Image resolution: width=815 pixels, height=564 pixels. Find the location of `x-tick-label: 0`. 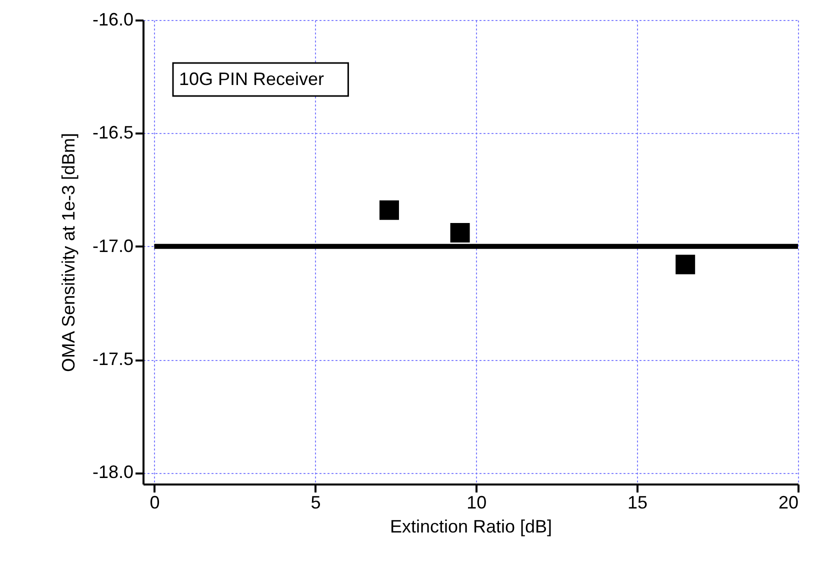

x-tick-label: 0 is located at coordinates (155, 502).